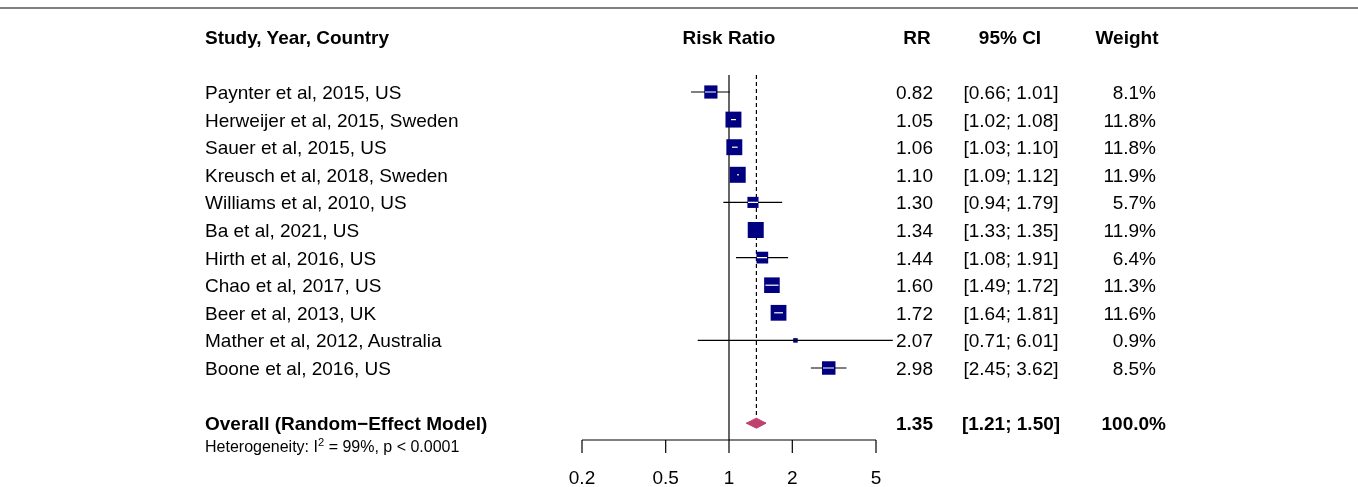 The width and height of the screenshot is (1358, 487). I want to click on text: 1.34, so click(915, 230).